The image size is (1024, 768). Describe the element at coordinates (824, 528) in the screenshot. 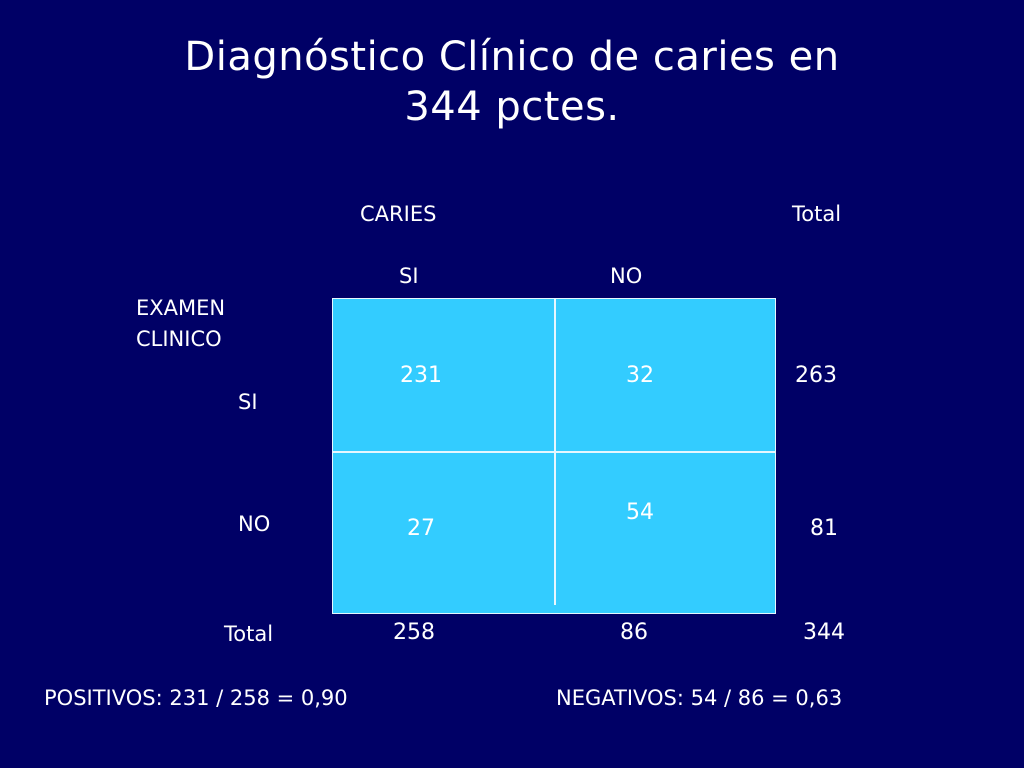

I see `row-total-no: 81` at that location.